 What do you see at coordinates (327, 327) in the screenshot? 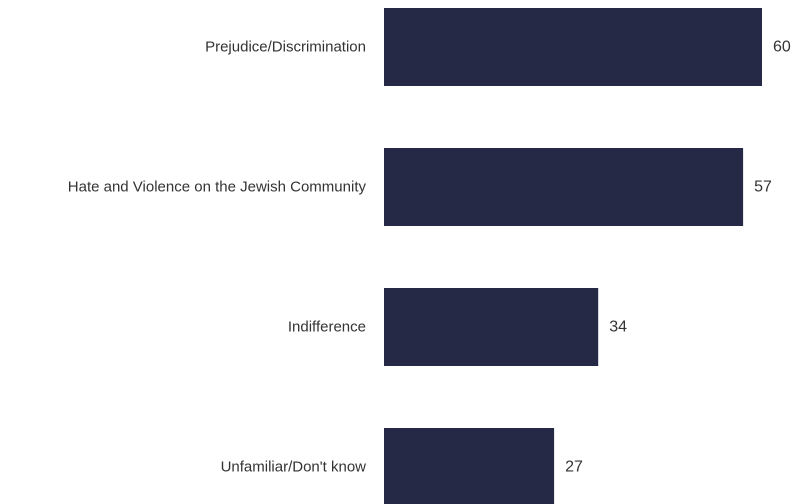
I see `category-label: Indifference` at bounding box center [327, 327].